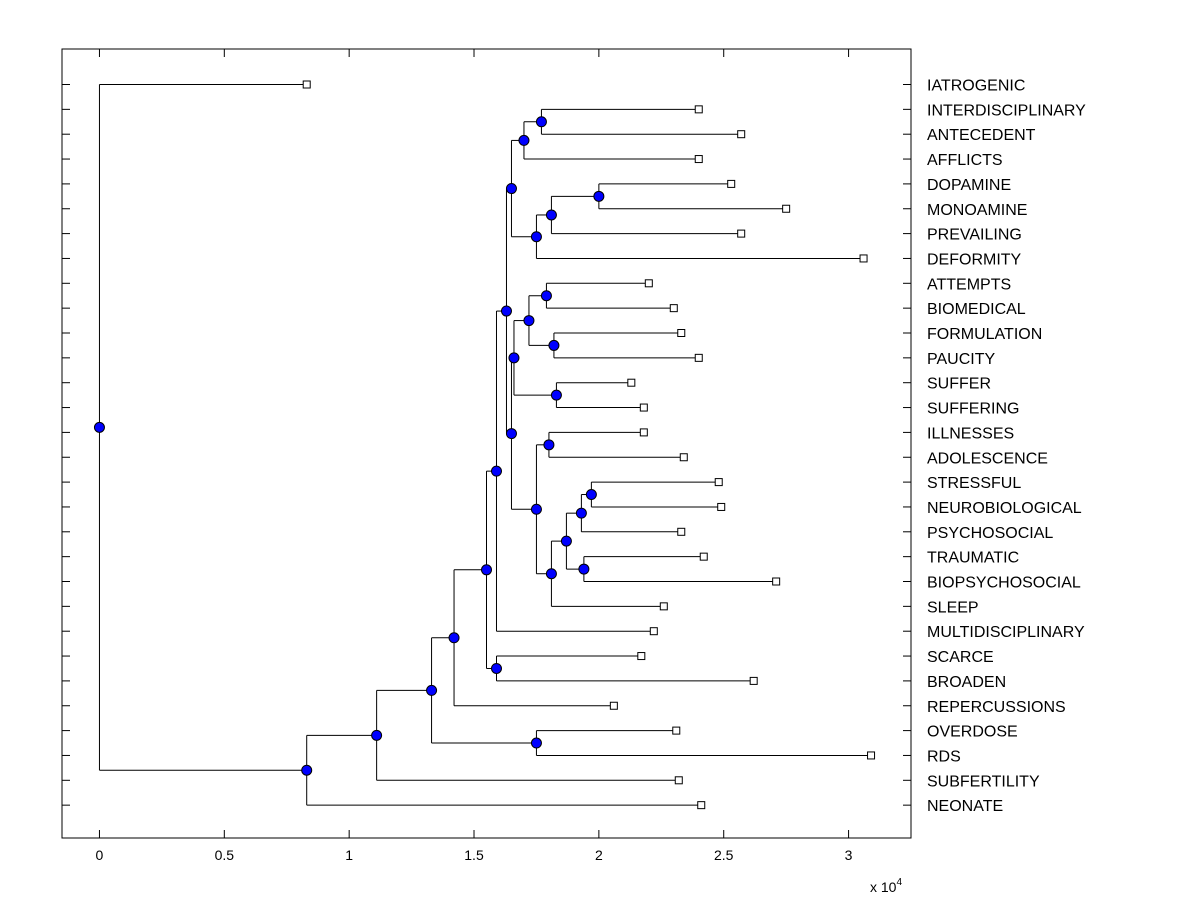  Describe the element at coordinates (987, 458) in the screenshot. I see `leaf-label: ADOLESCENCE` at that location.